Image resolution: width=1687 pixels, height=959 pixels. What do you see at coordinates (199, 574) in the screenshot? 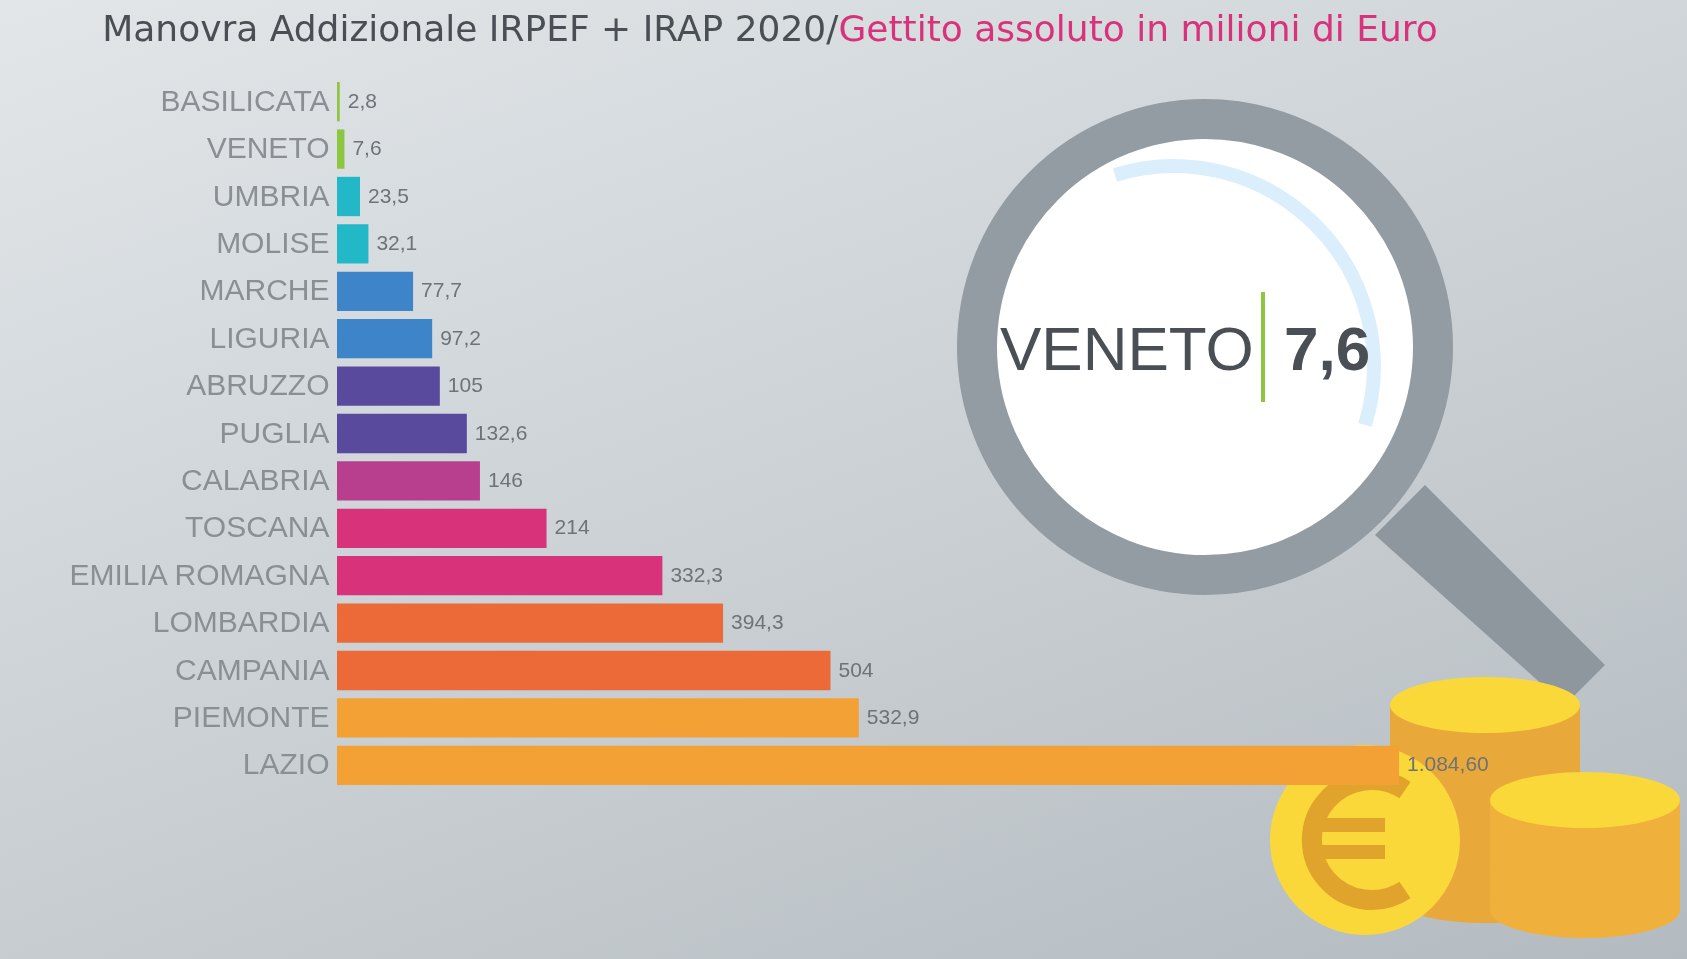
I see `y-tick-label: EMILIA ROMAGNA` at bounding box center [199, 574].